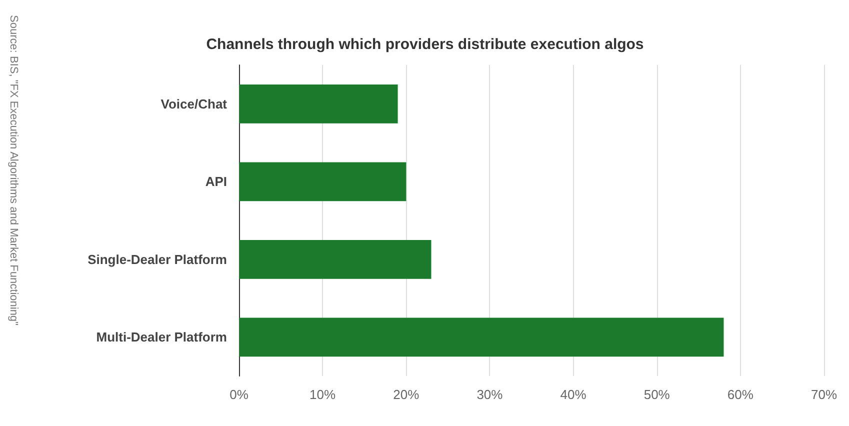 Image resolution: width=849 pixels, height=426 pixels. I want to click on y-tick-label: API, so click(216, 182).